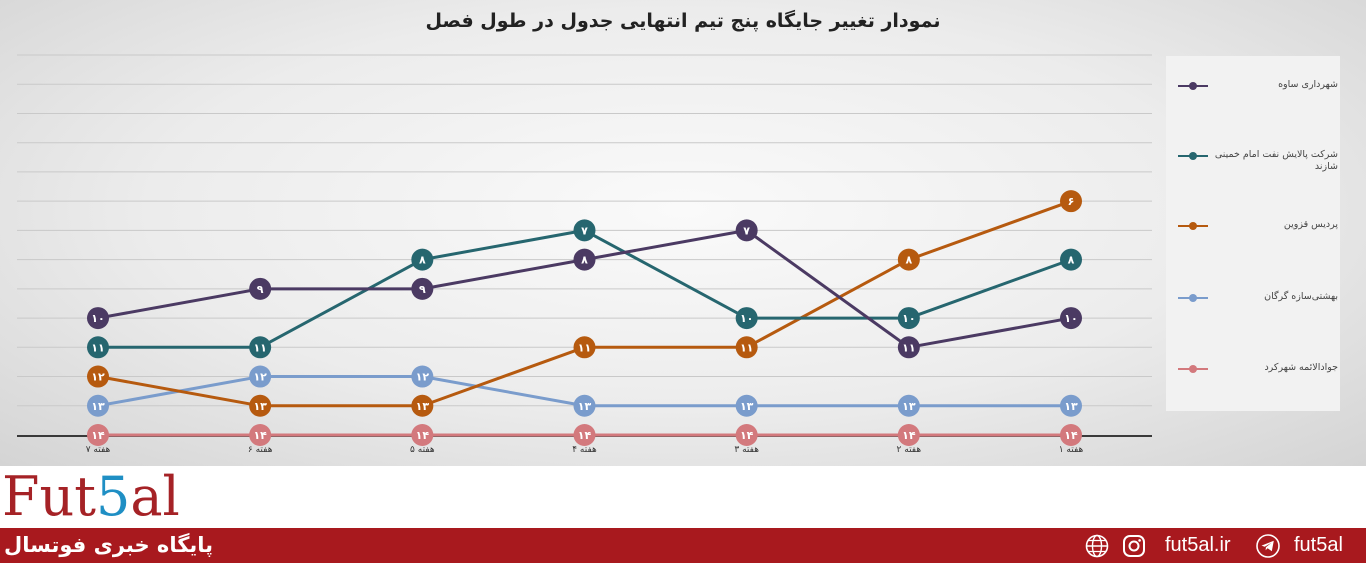 The height and width of the screenshot is (563, 1366). Describe the element at coordinates (98, 450) in the screenshot. I see `x-tick-label: هفته ۷` at that location.